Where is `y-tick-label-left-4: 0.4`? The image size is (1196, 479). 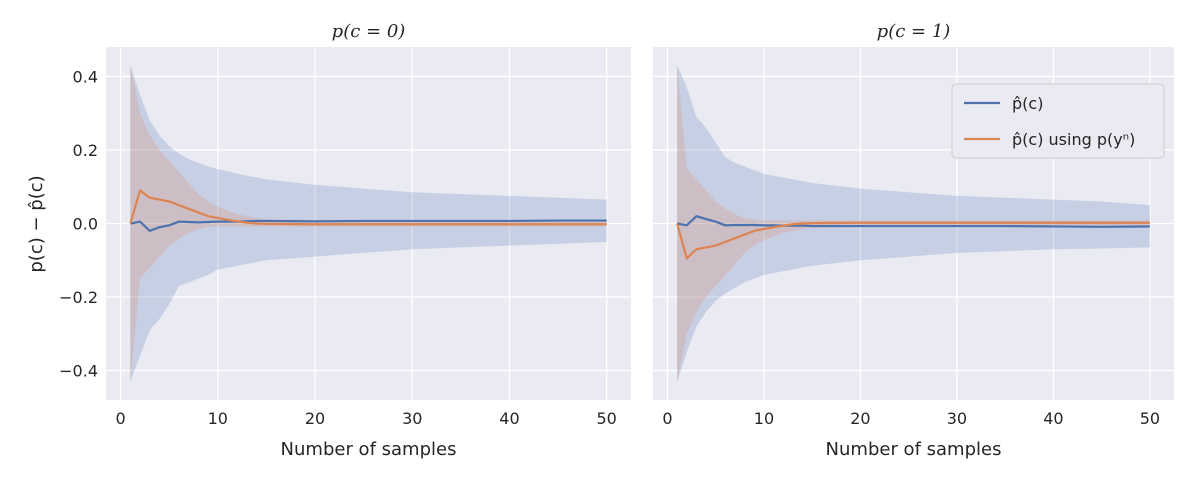 y-tick-label-left-4: 0.4 is located at coordinates (85, 76).